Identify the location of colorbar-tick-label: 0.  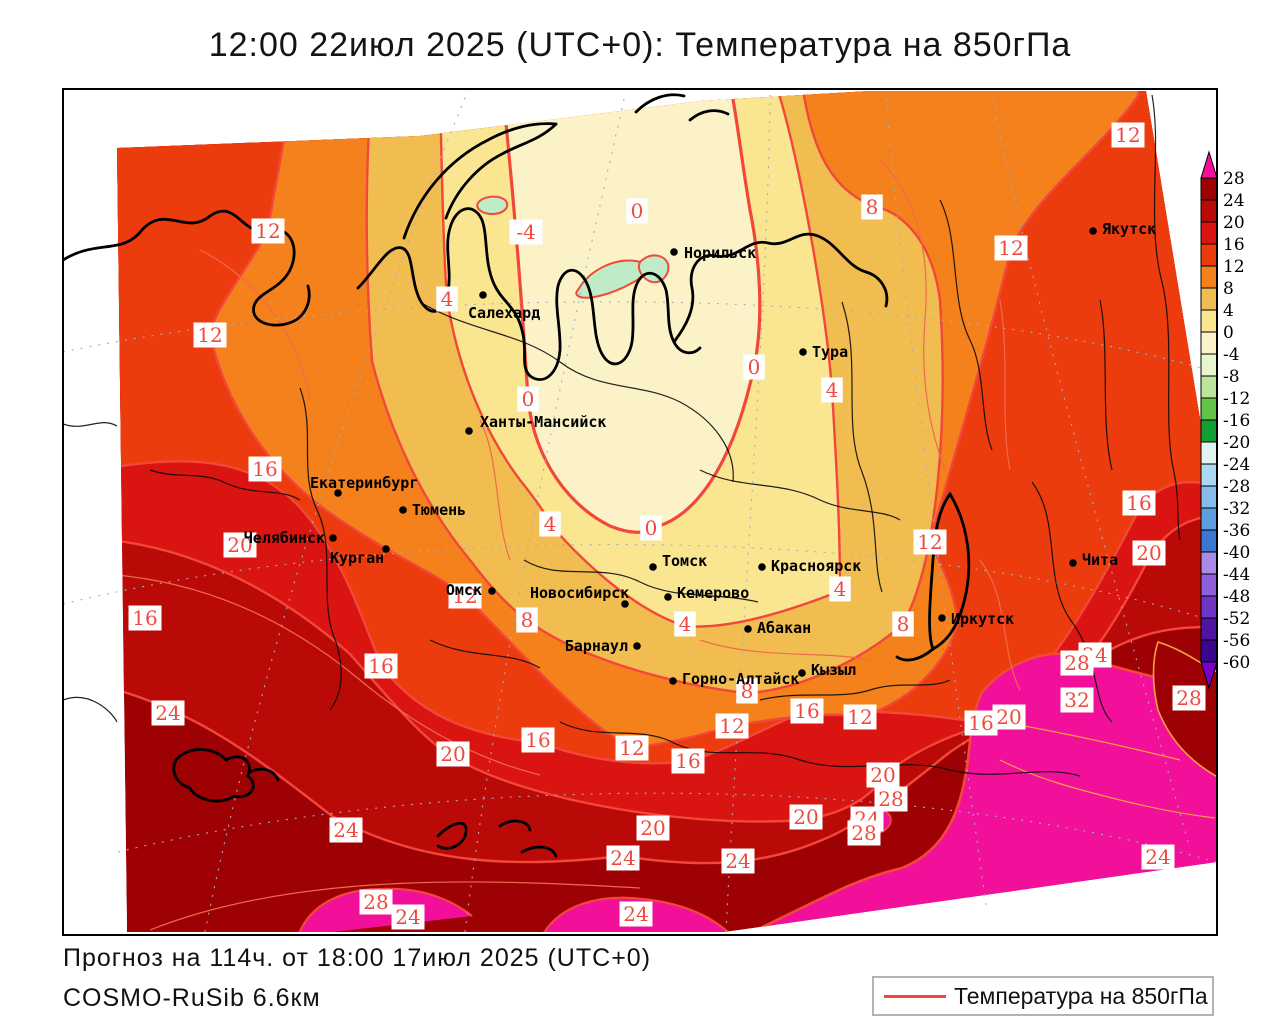
(1228, 333).